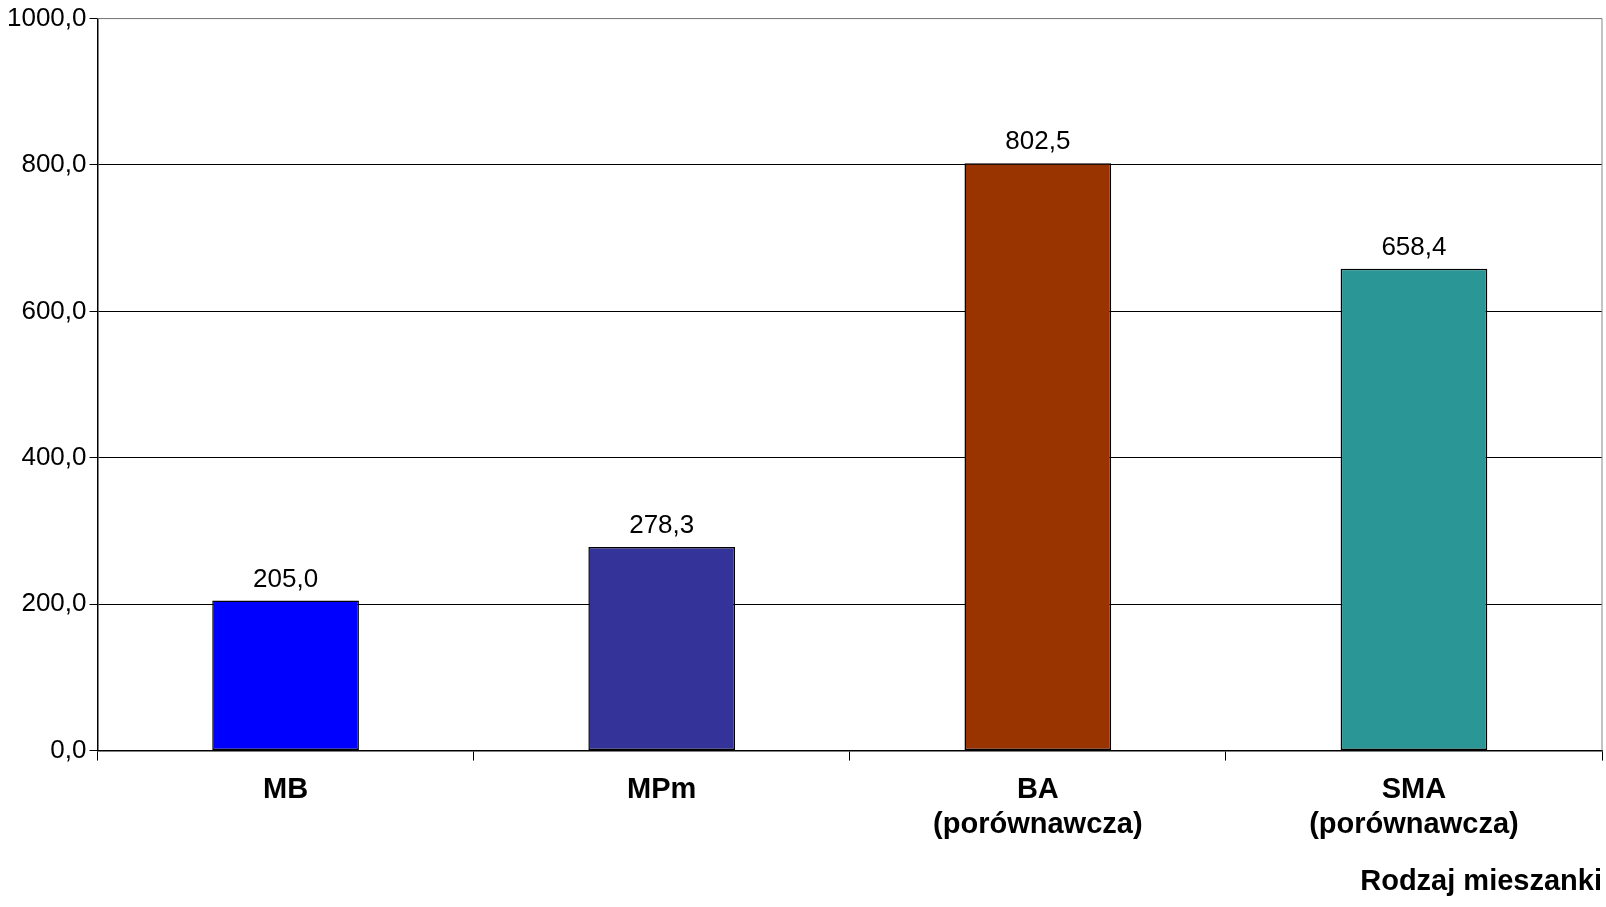 The image size is (1606, 907). Describe the element at coordinates (54, 163) in the screenshot. I see `y-tick-label: 800,0` at that location.